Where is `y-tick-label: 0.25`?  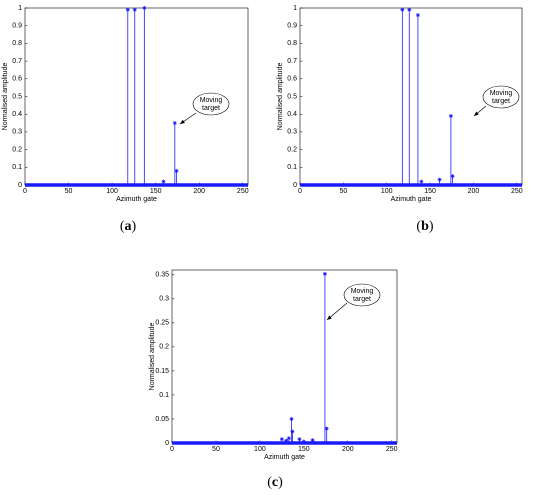
y-tick-label: 0.25 is located at coordinates (162, 323).